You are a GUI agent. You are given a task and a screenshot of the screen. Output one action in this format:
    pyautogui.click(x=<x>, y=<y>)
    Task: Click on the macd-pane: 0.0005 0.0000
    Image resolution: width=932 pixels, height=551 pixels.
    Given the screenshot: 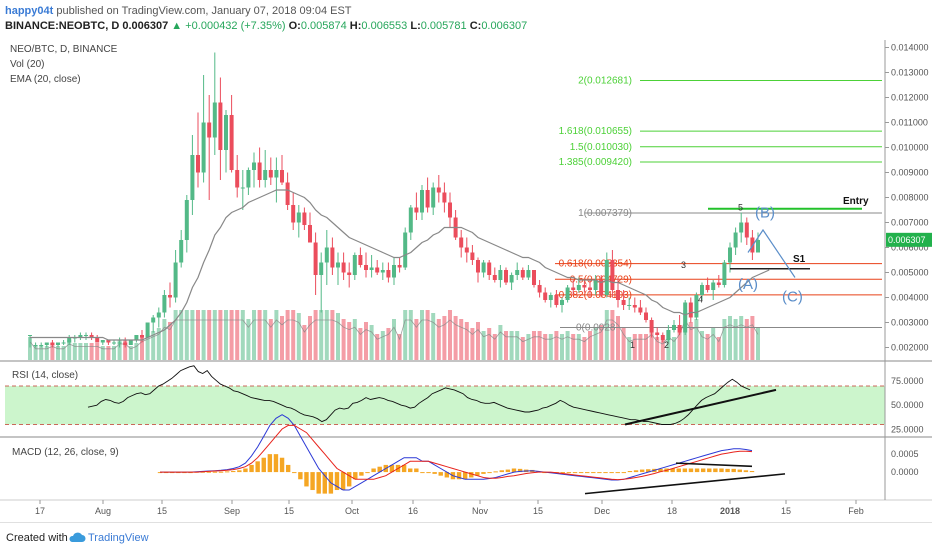 What is the action you would take?
    pyautogui.click(x=538, y=454)
    